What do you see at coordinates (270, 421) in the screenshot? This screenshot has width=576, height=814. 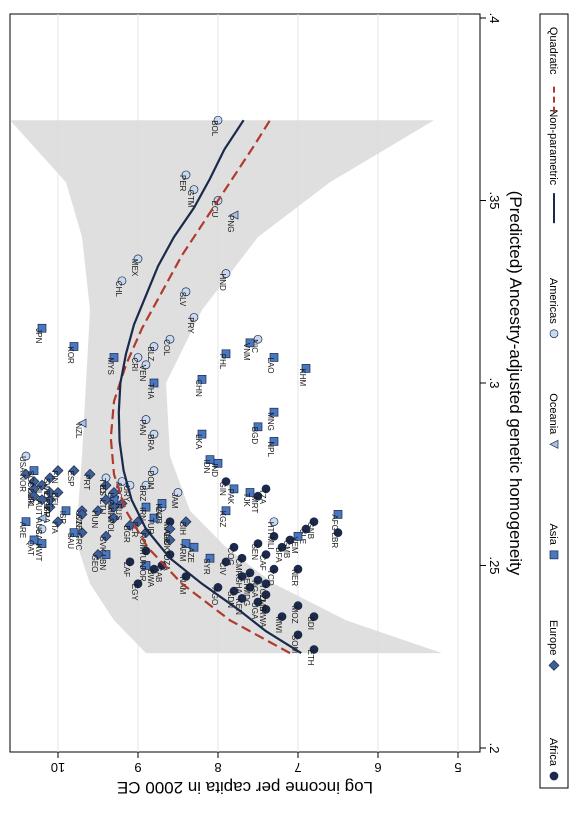 I see `point-label-mng: MNG` at bounding box center [270, 421].